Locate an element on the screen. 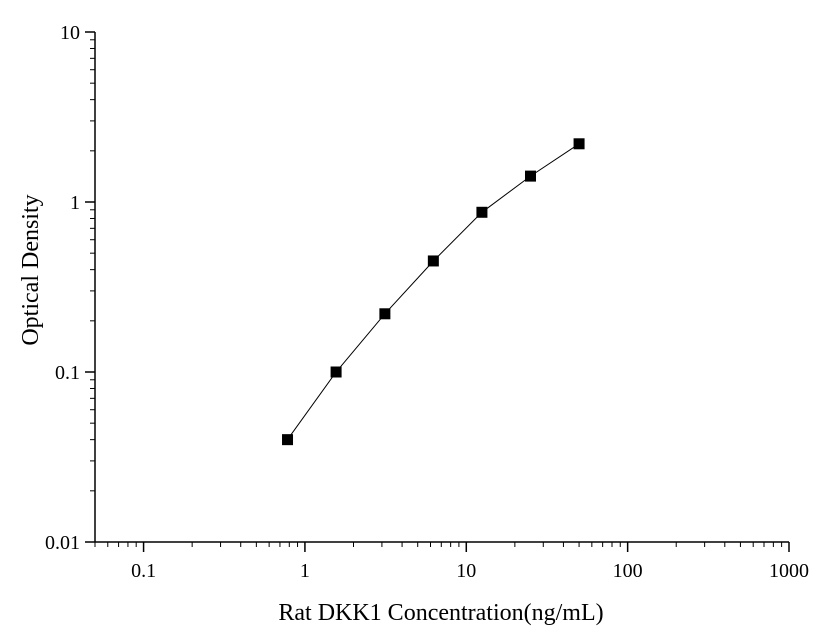 The height and width of the screenshot is (641, 837). y-tick-label: 10 is located at coordinates (70, 33).